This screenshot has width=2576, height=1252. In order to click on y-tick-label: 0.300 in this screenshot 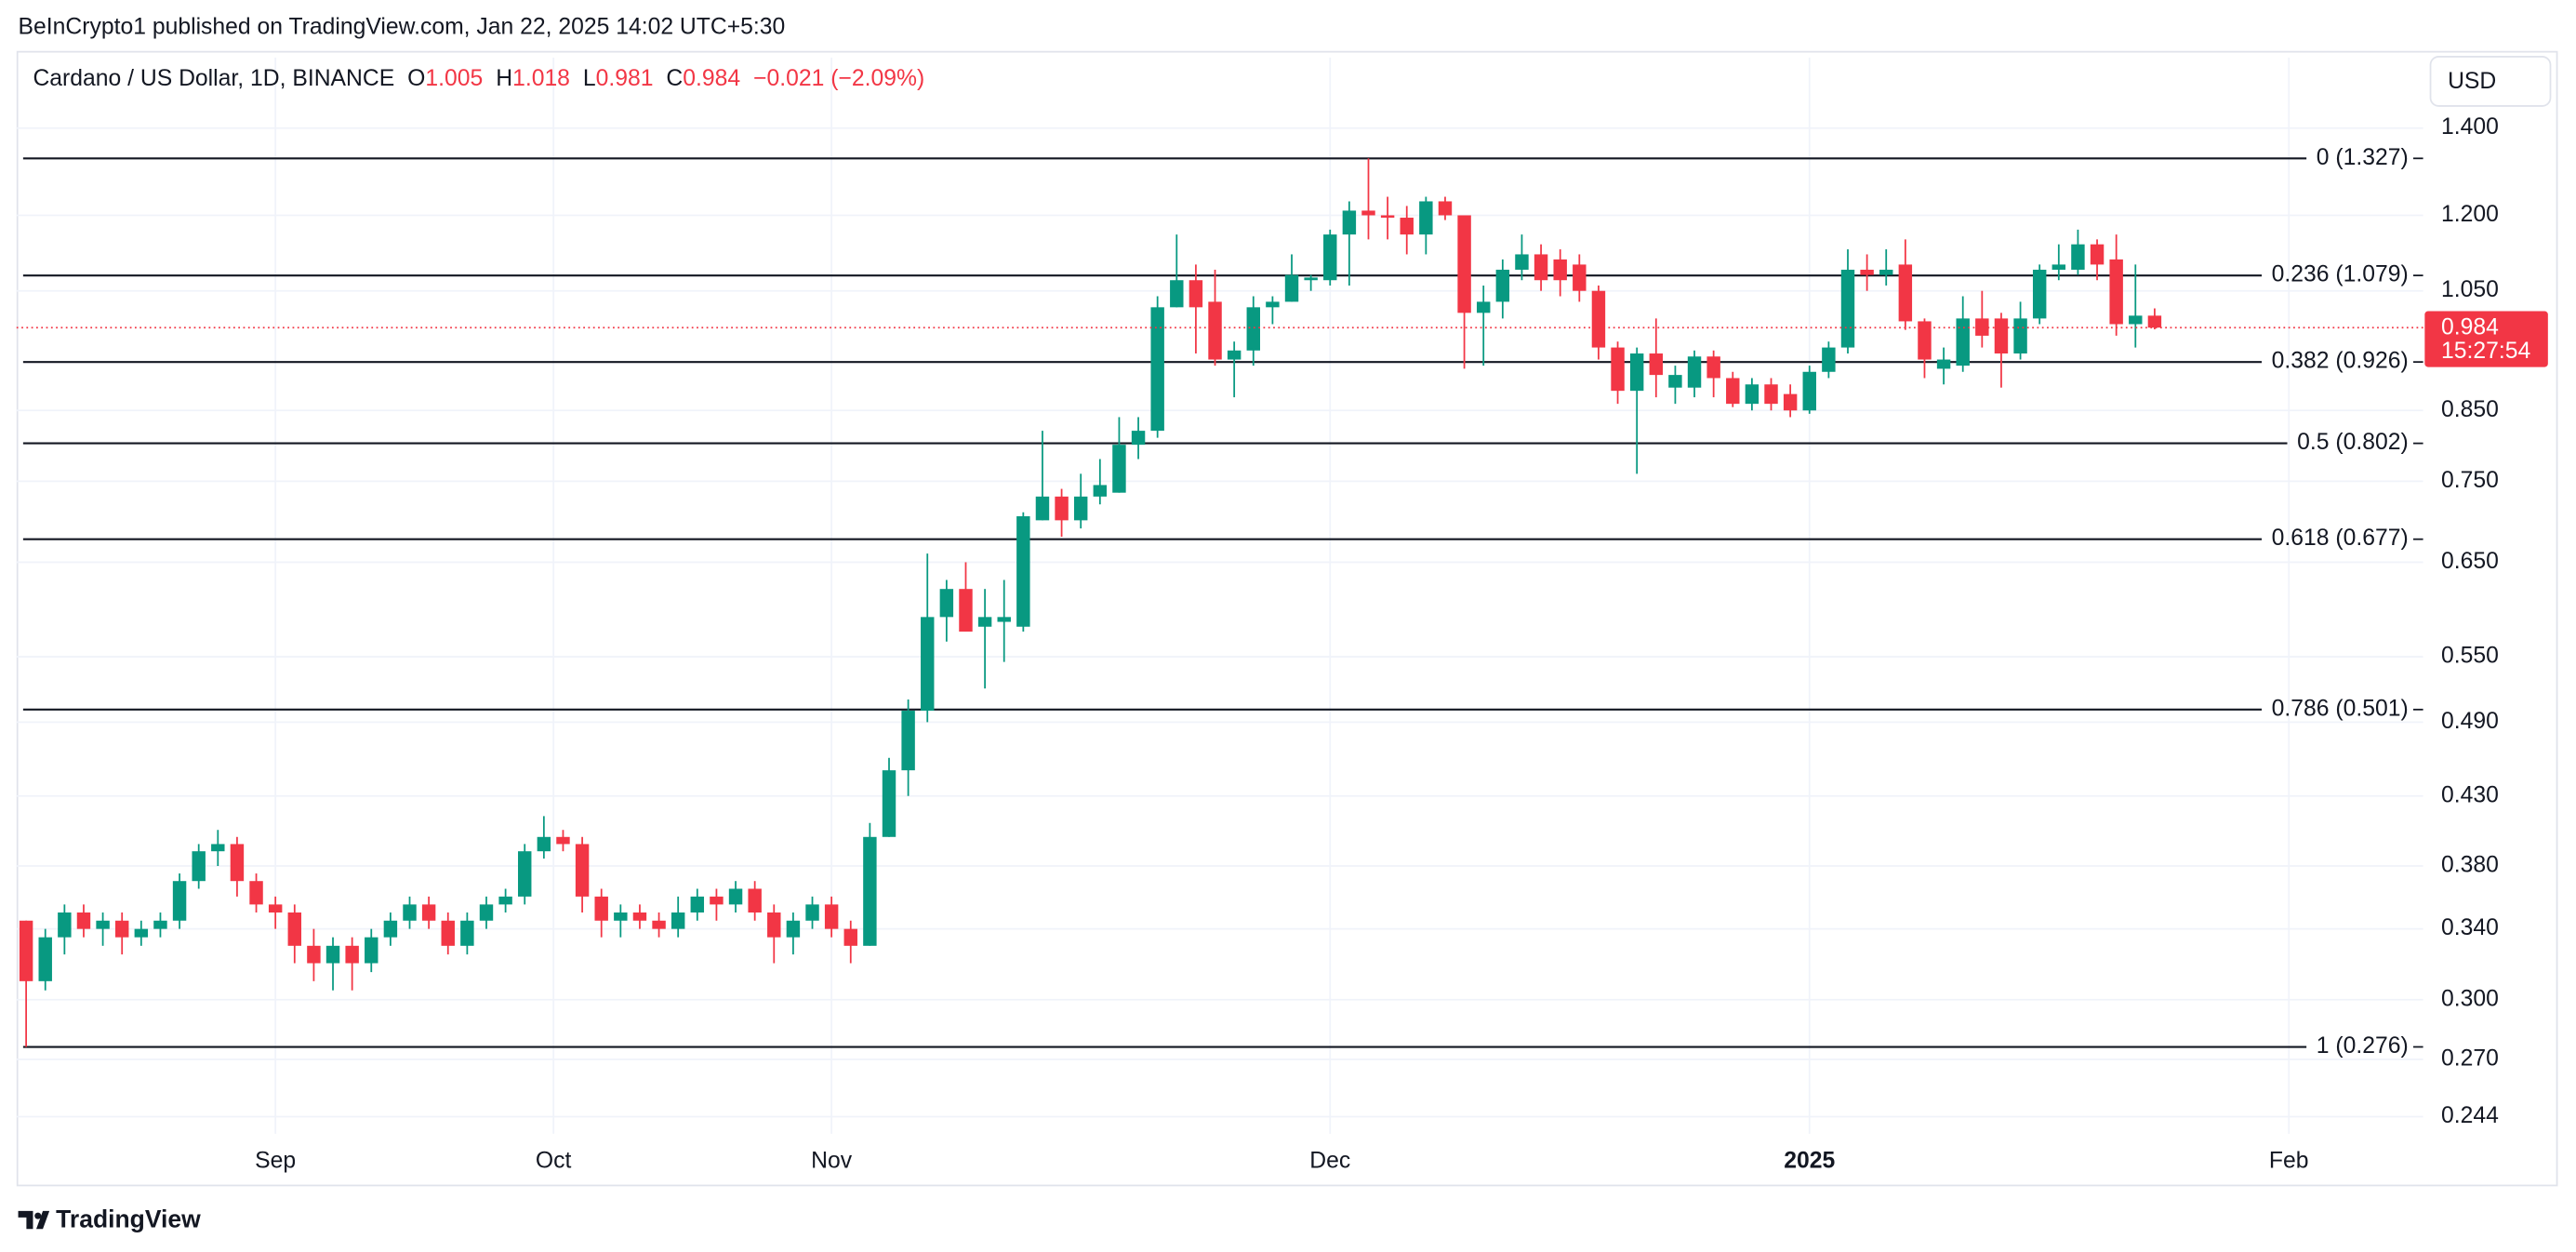, I will do `click(2470, 998)`.